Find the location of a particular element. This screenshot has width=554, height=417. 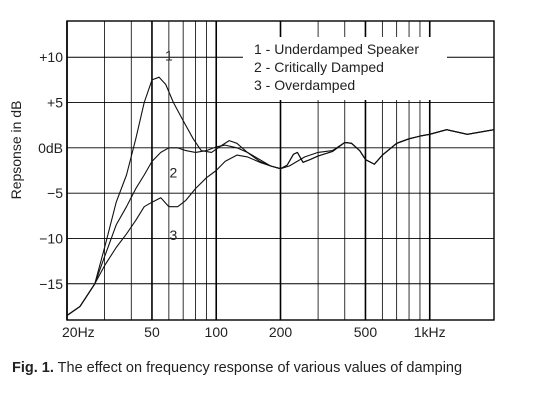

legend-entry-3: 3 - Overdamped is located at coordinates (304, 85).